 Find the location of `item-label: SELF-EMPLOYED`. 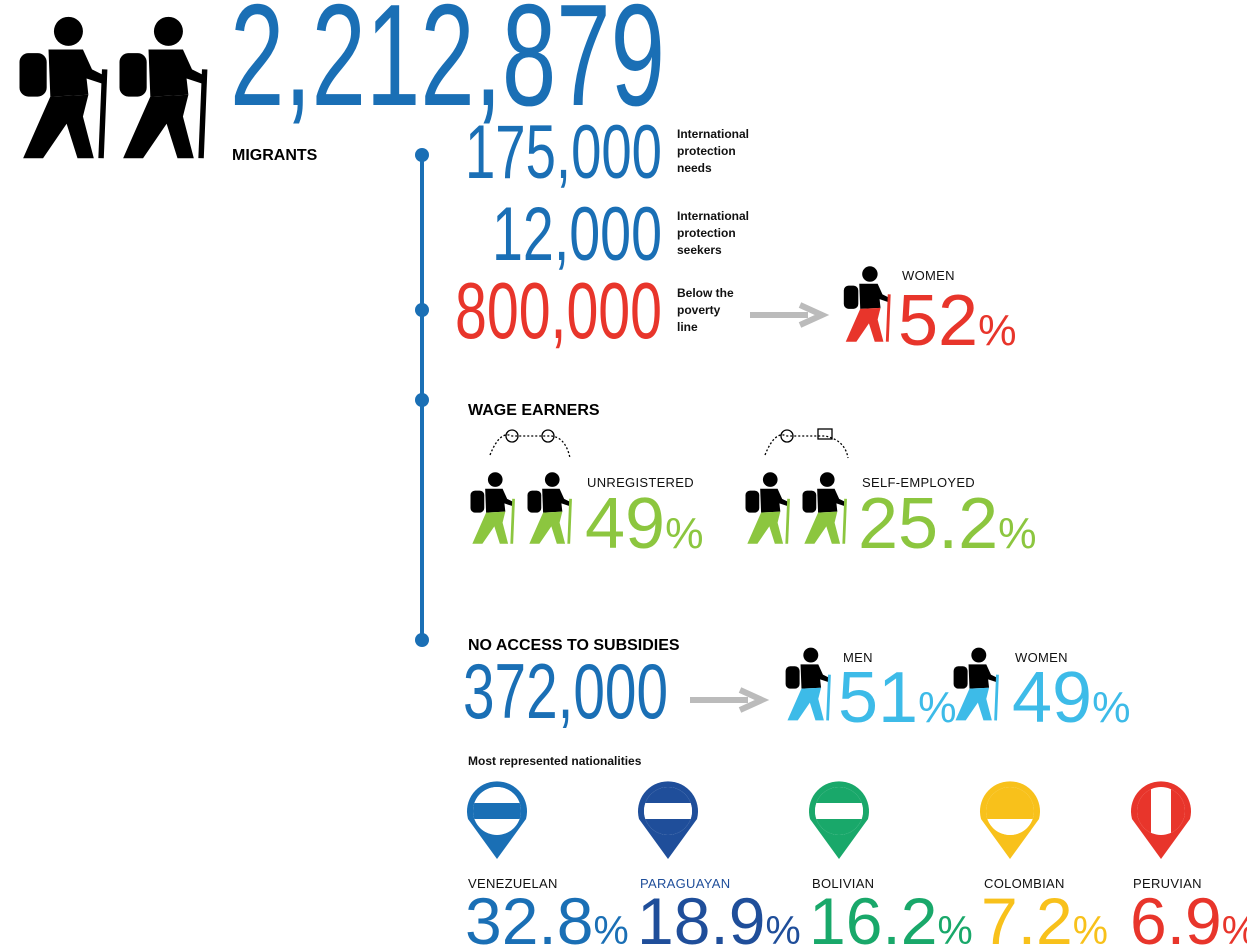

item-label: SELF-EMPLOYED is located at coordinates (918, 482).